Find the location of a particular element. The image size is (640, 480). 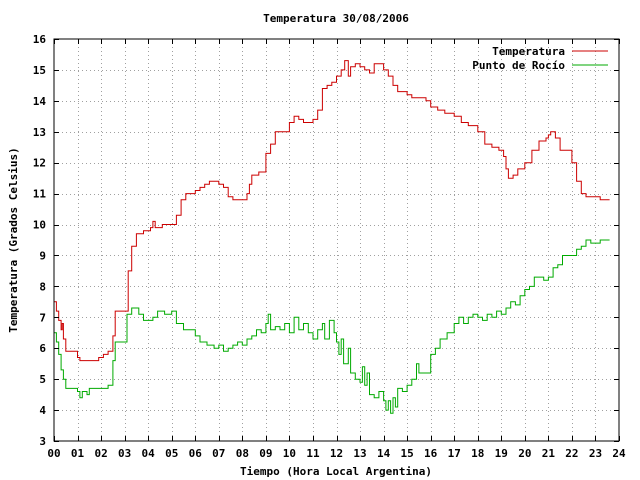

x-tick-label: 04 is located at coordinates (149, 453).